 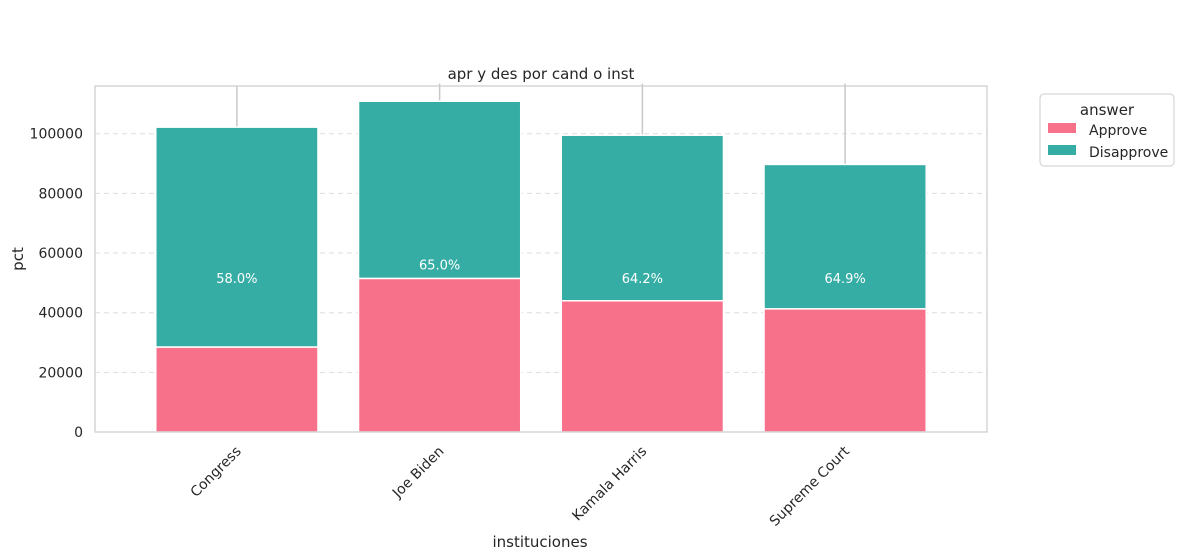 I want to click on x-axis-label: instituciones, so click(x=539, y=542).